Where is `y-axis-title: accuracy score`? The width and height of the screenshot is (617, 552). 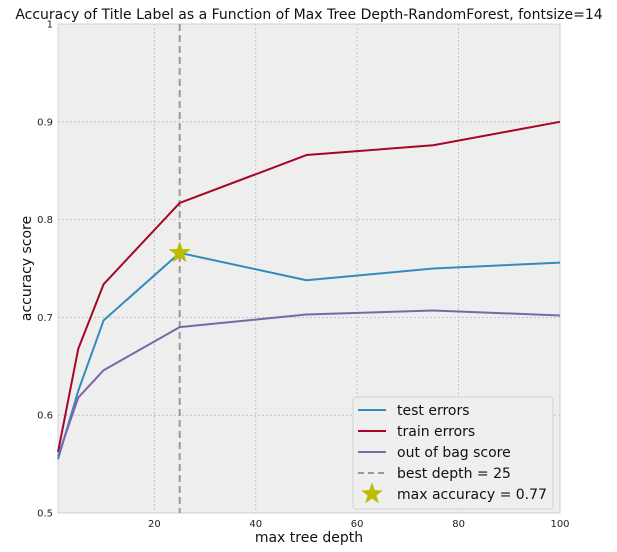 y-axis-title: accuracy score is located at coordinates (27, 268).